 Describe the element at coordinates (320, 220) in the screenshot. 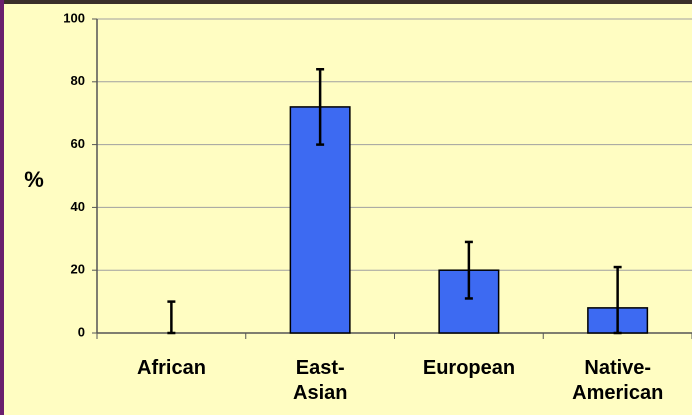

I see `bar` at that location.